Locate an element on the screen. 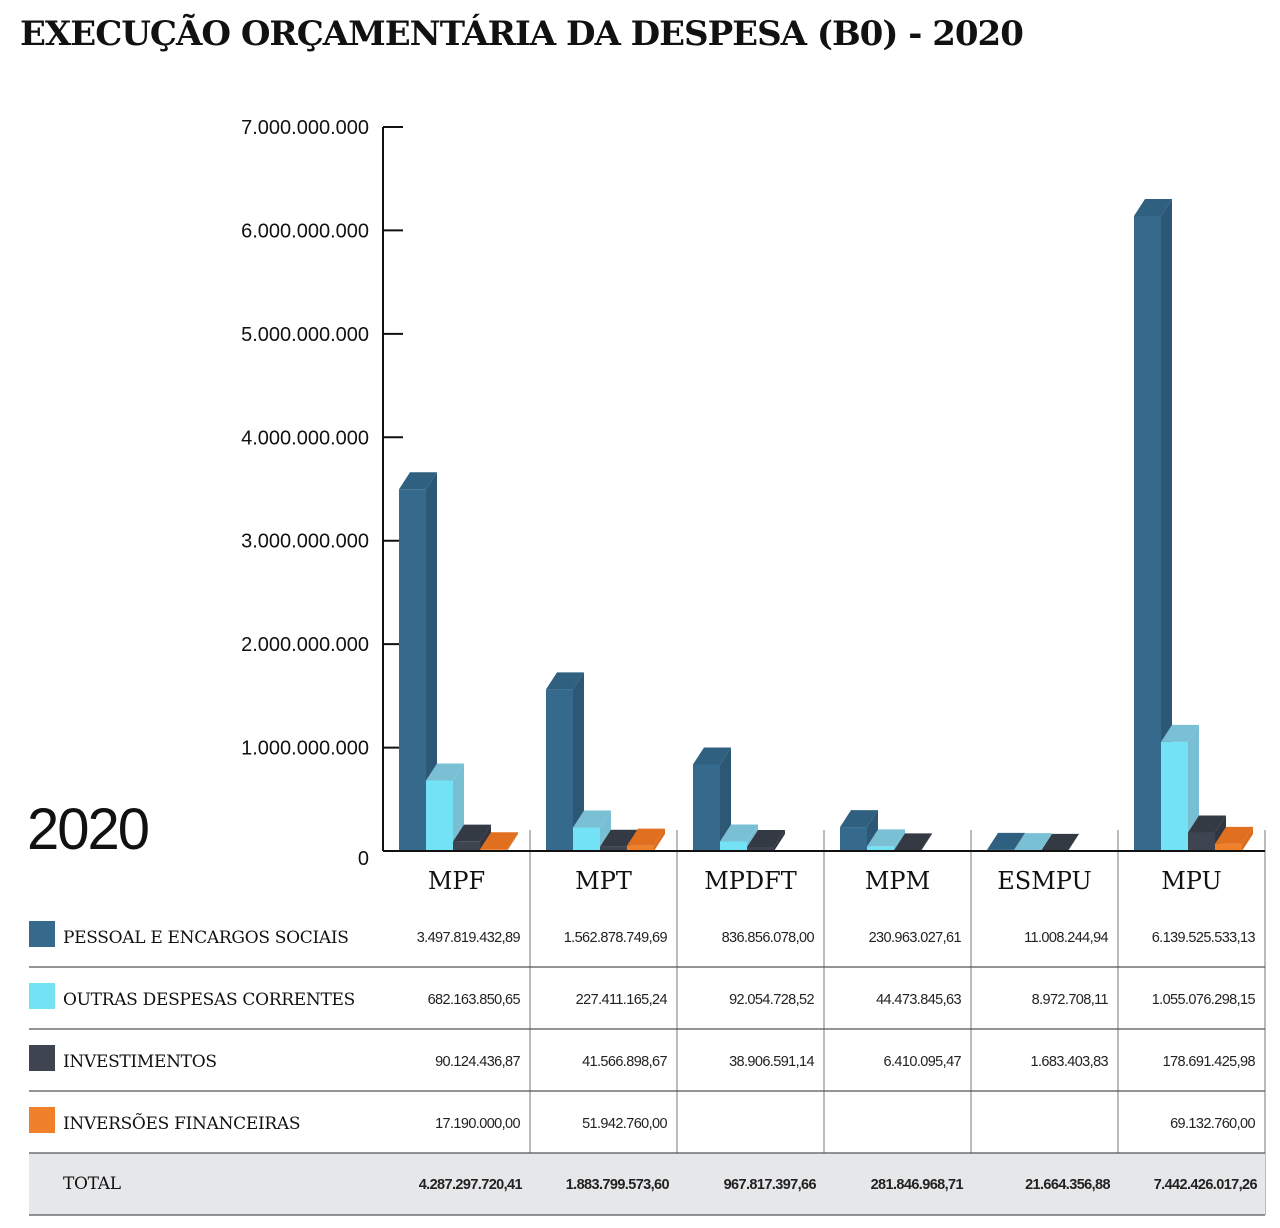  table-cell: 92.054.728,52 is located at coordinates (771, 1000).